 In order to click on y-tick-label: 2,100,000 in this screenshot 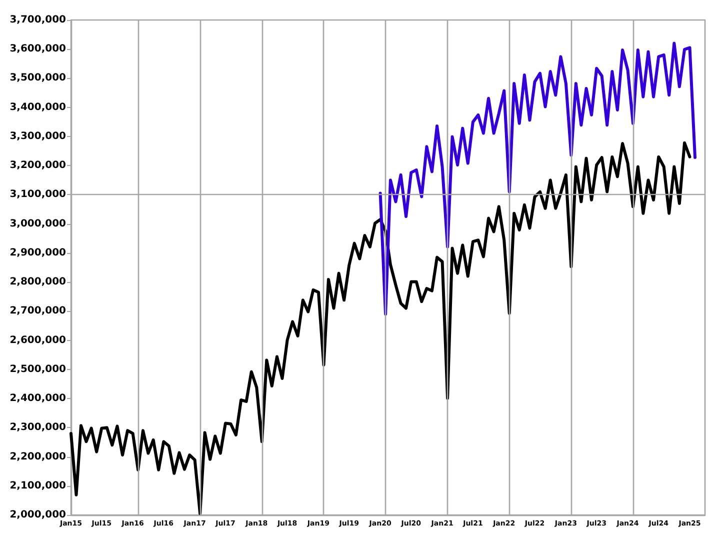, I will do `click(38, 486)`.